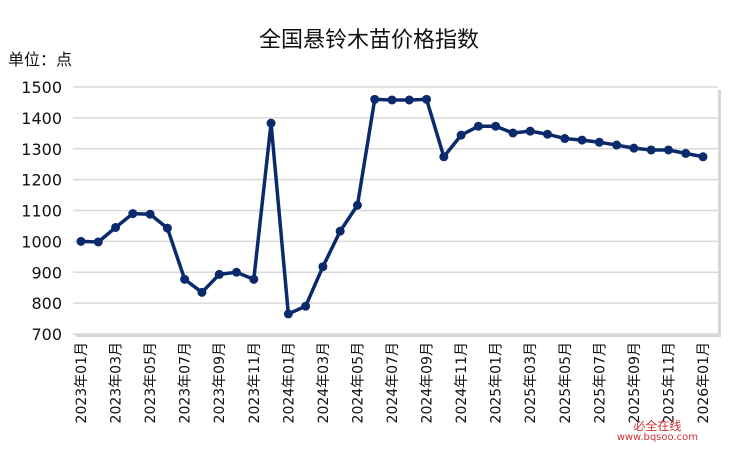 Image resolution: width=738 pixels, height=455 pixels. I want to click on x-tick-label: 2024年09月, so click(428, 382).